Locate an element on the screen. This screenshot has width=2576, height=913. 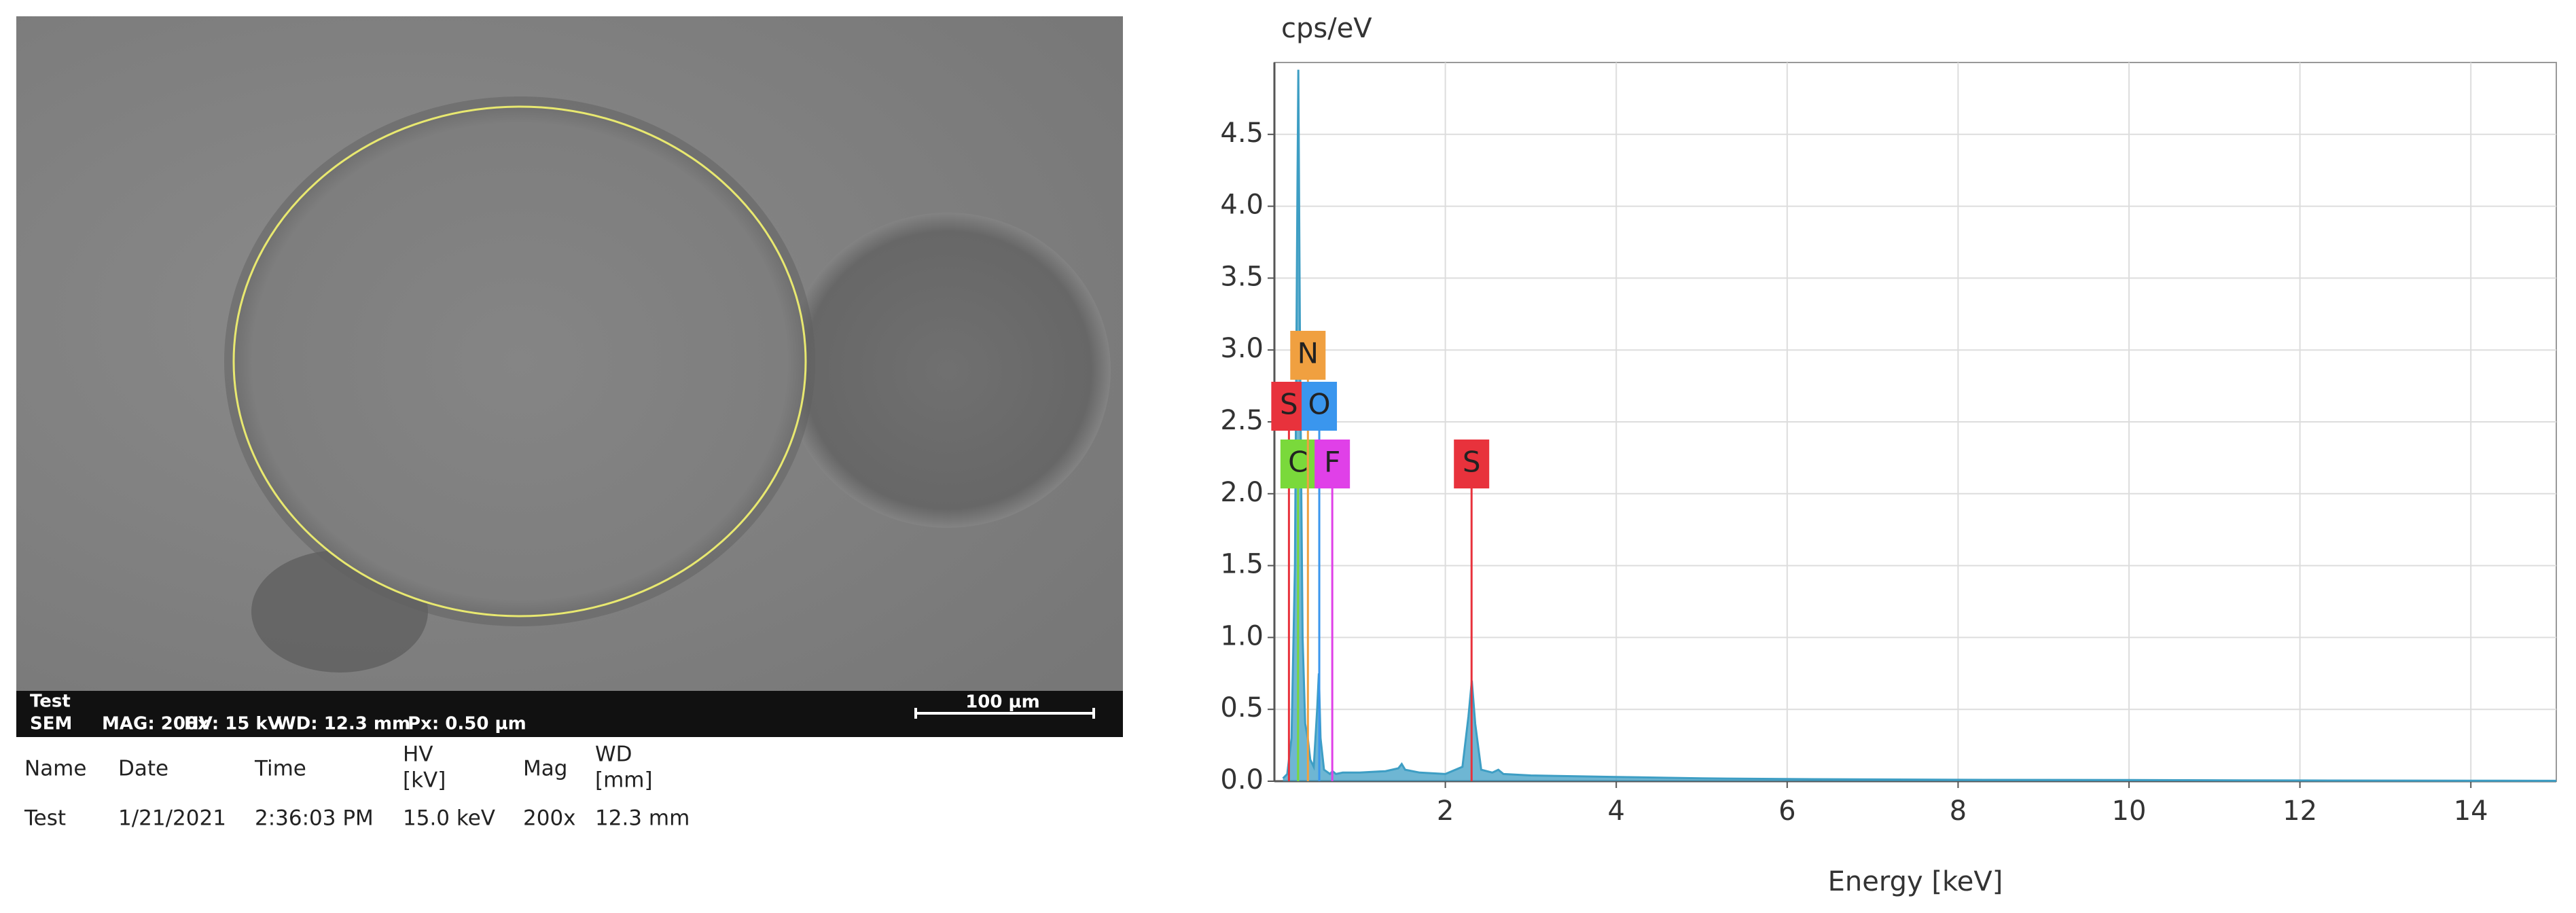
table-header: [mm] is located at coordinates (624, 780).